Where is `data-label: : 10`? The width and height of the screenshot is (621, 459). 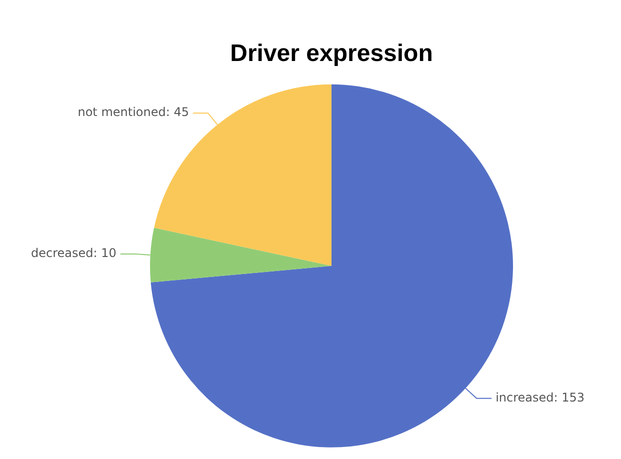 data-label: : 10 is located at coordinates (104, 253).